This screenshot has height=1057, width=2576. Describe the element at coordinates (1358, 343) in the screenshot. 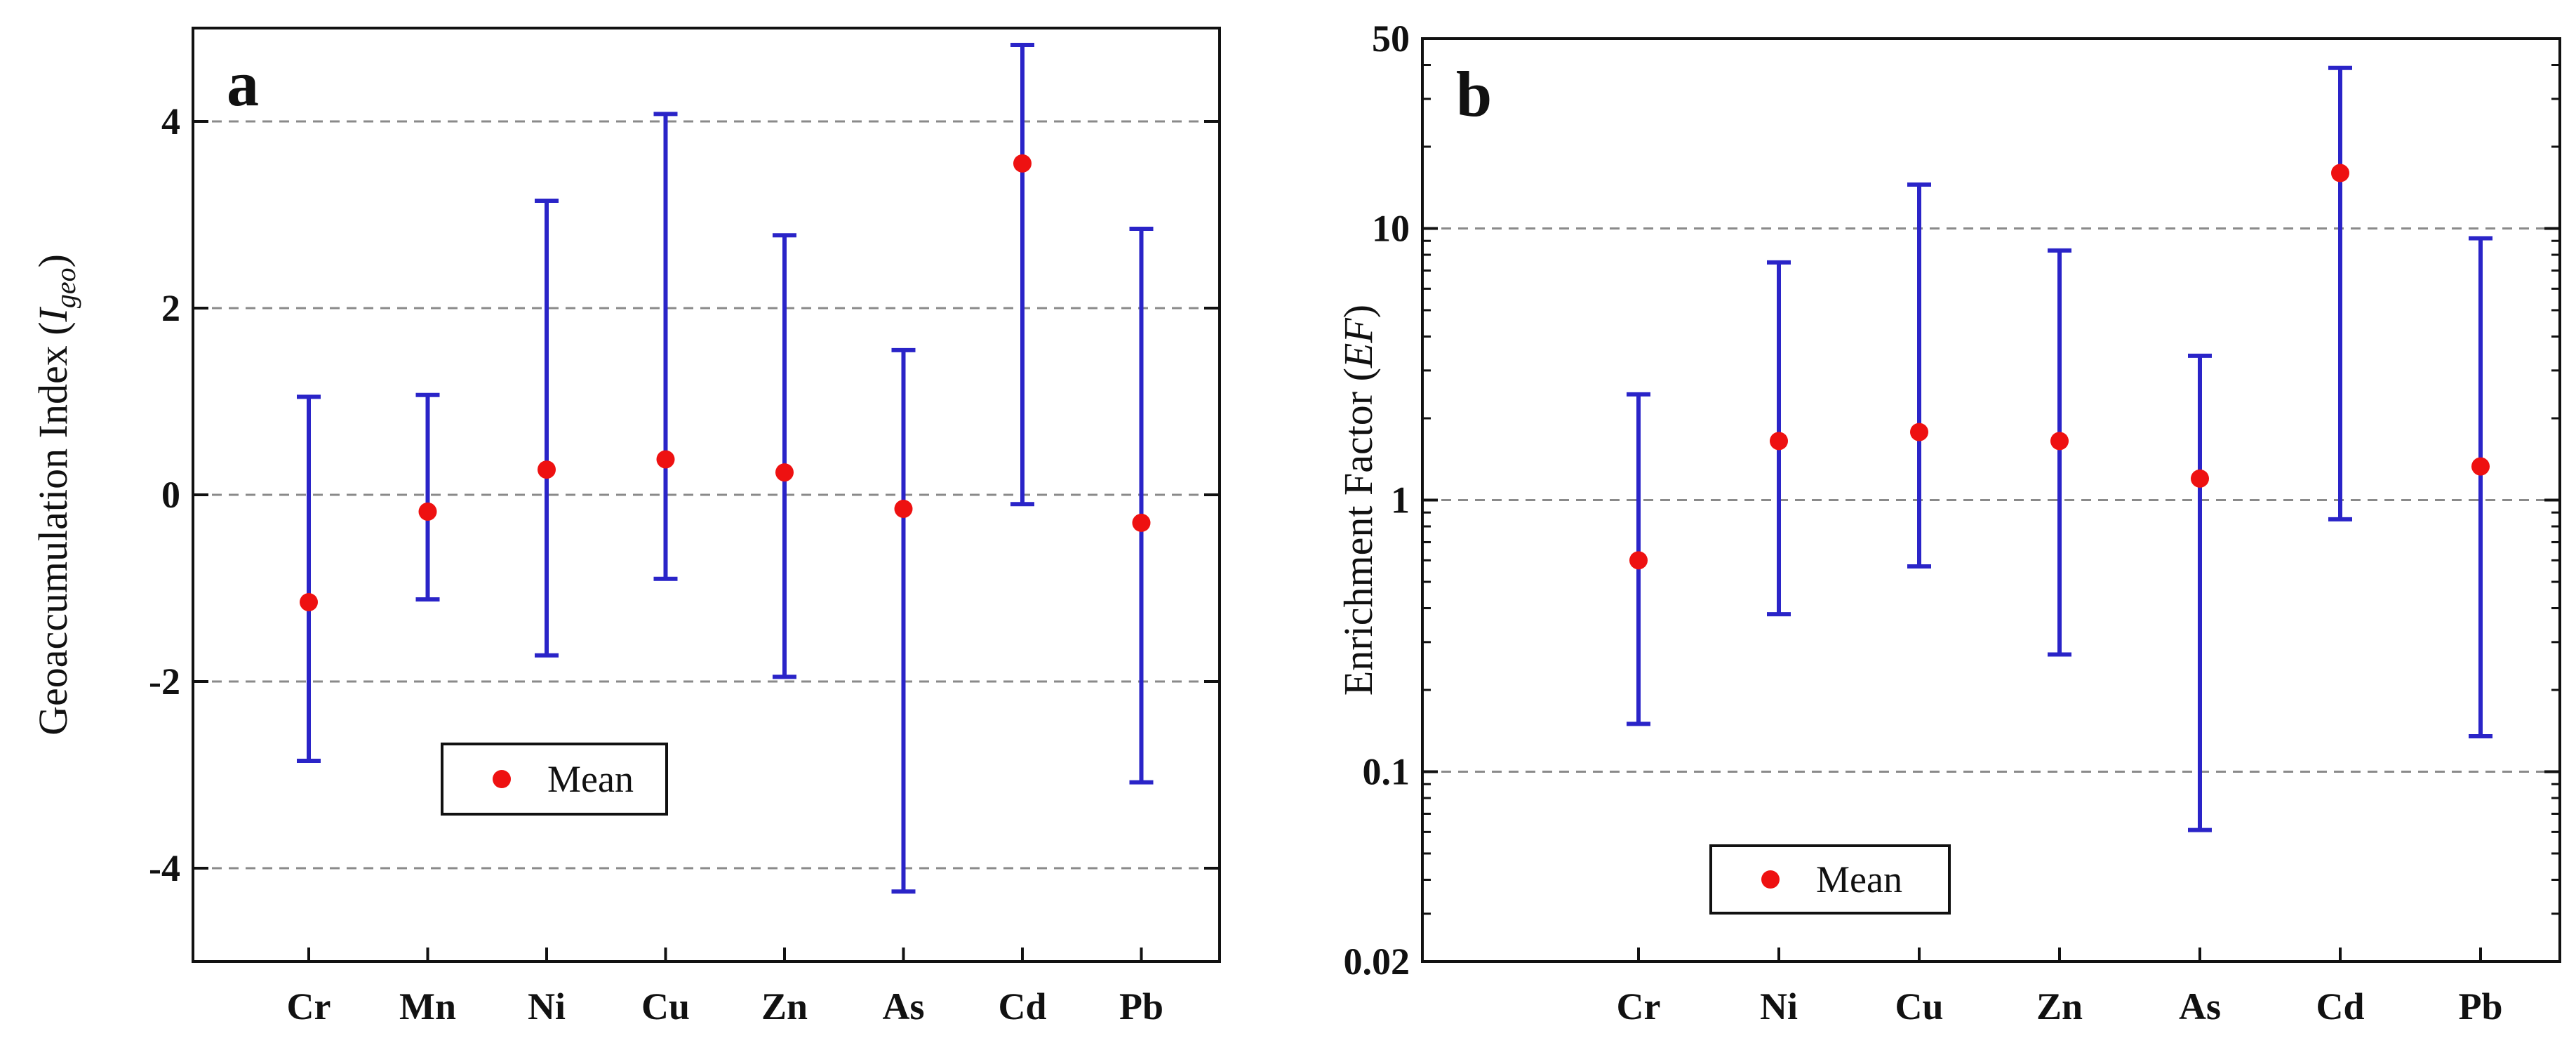

I see `y-axis-label-symbol: EF` at that location.